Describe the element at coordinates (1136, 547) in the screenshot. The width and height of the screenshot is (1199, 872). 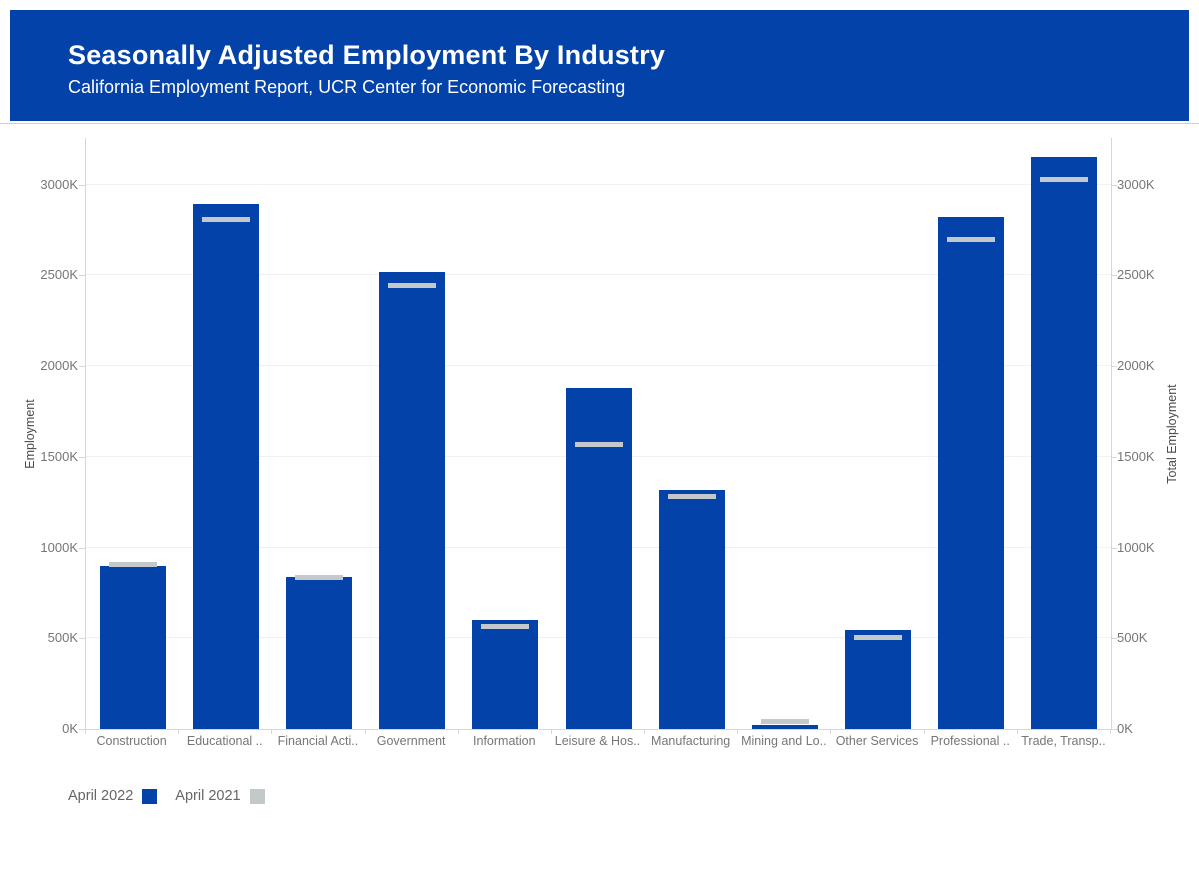
I see `y-axis-tick-label-right: 1000K` at that location.